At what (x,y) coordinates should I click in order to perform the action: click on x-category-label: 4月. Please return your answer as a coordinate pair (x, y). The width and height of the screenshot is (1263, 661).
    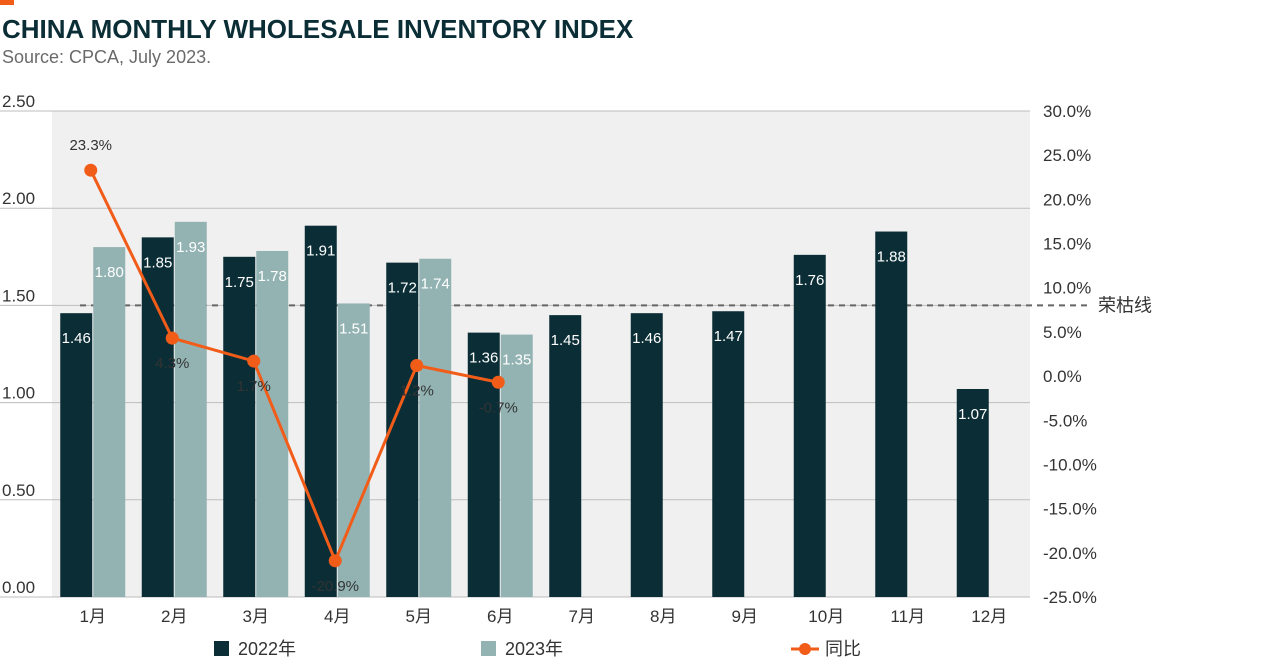
    Looking at the image, I should click on (337, 616).